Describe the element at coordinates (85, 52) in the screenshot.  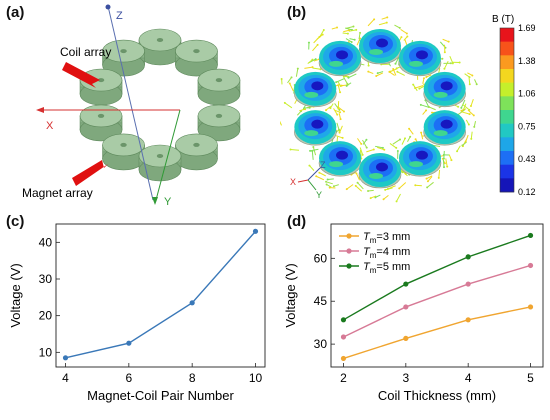
I see `coil-array-label: Coil array` at that location.